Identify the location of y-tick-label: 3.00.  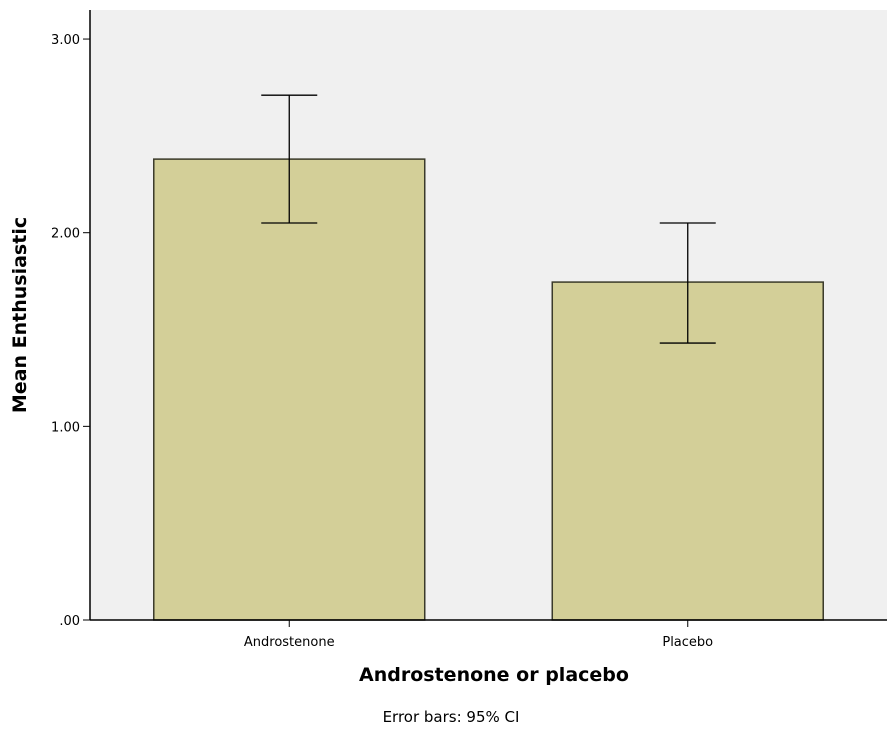
(65, 40).